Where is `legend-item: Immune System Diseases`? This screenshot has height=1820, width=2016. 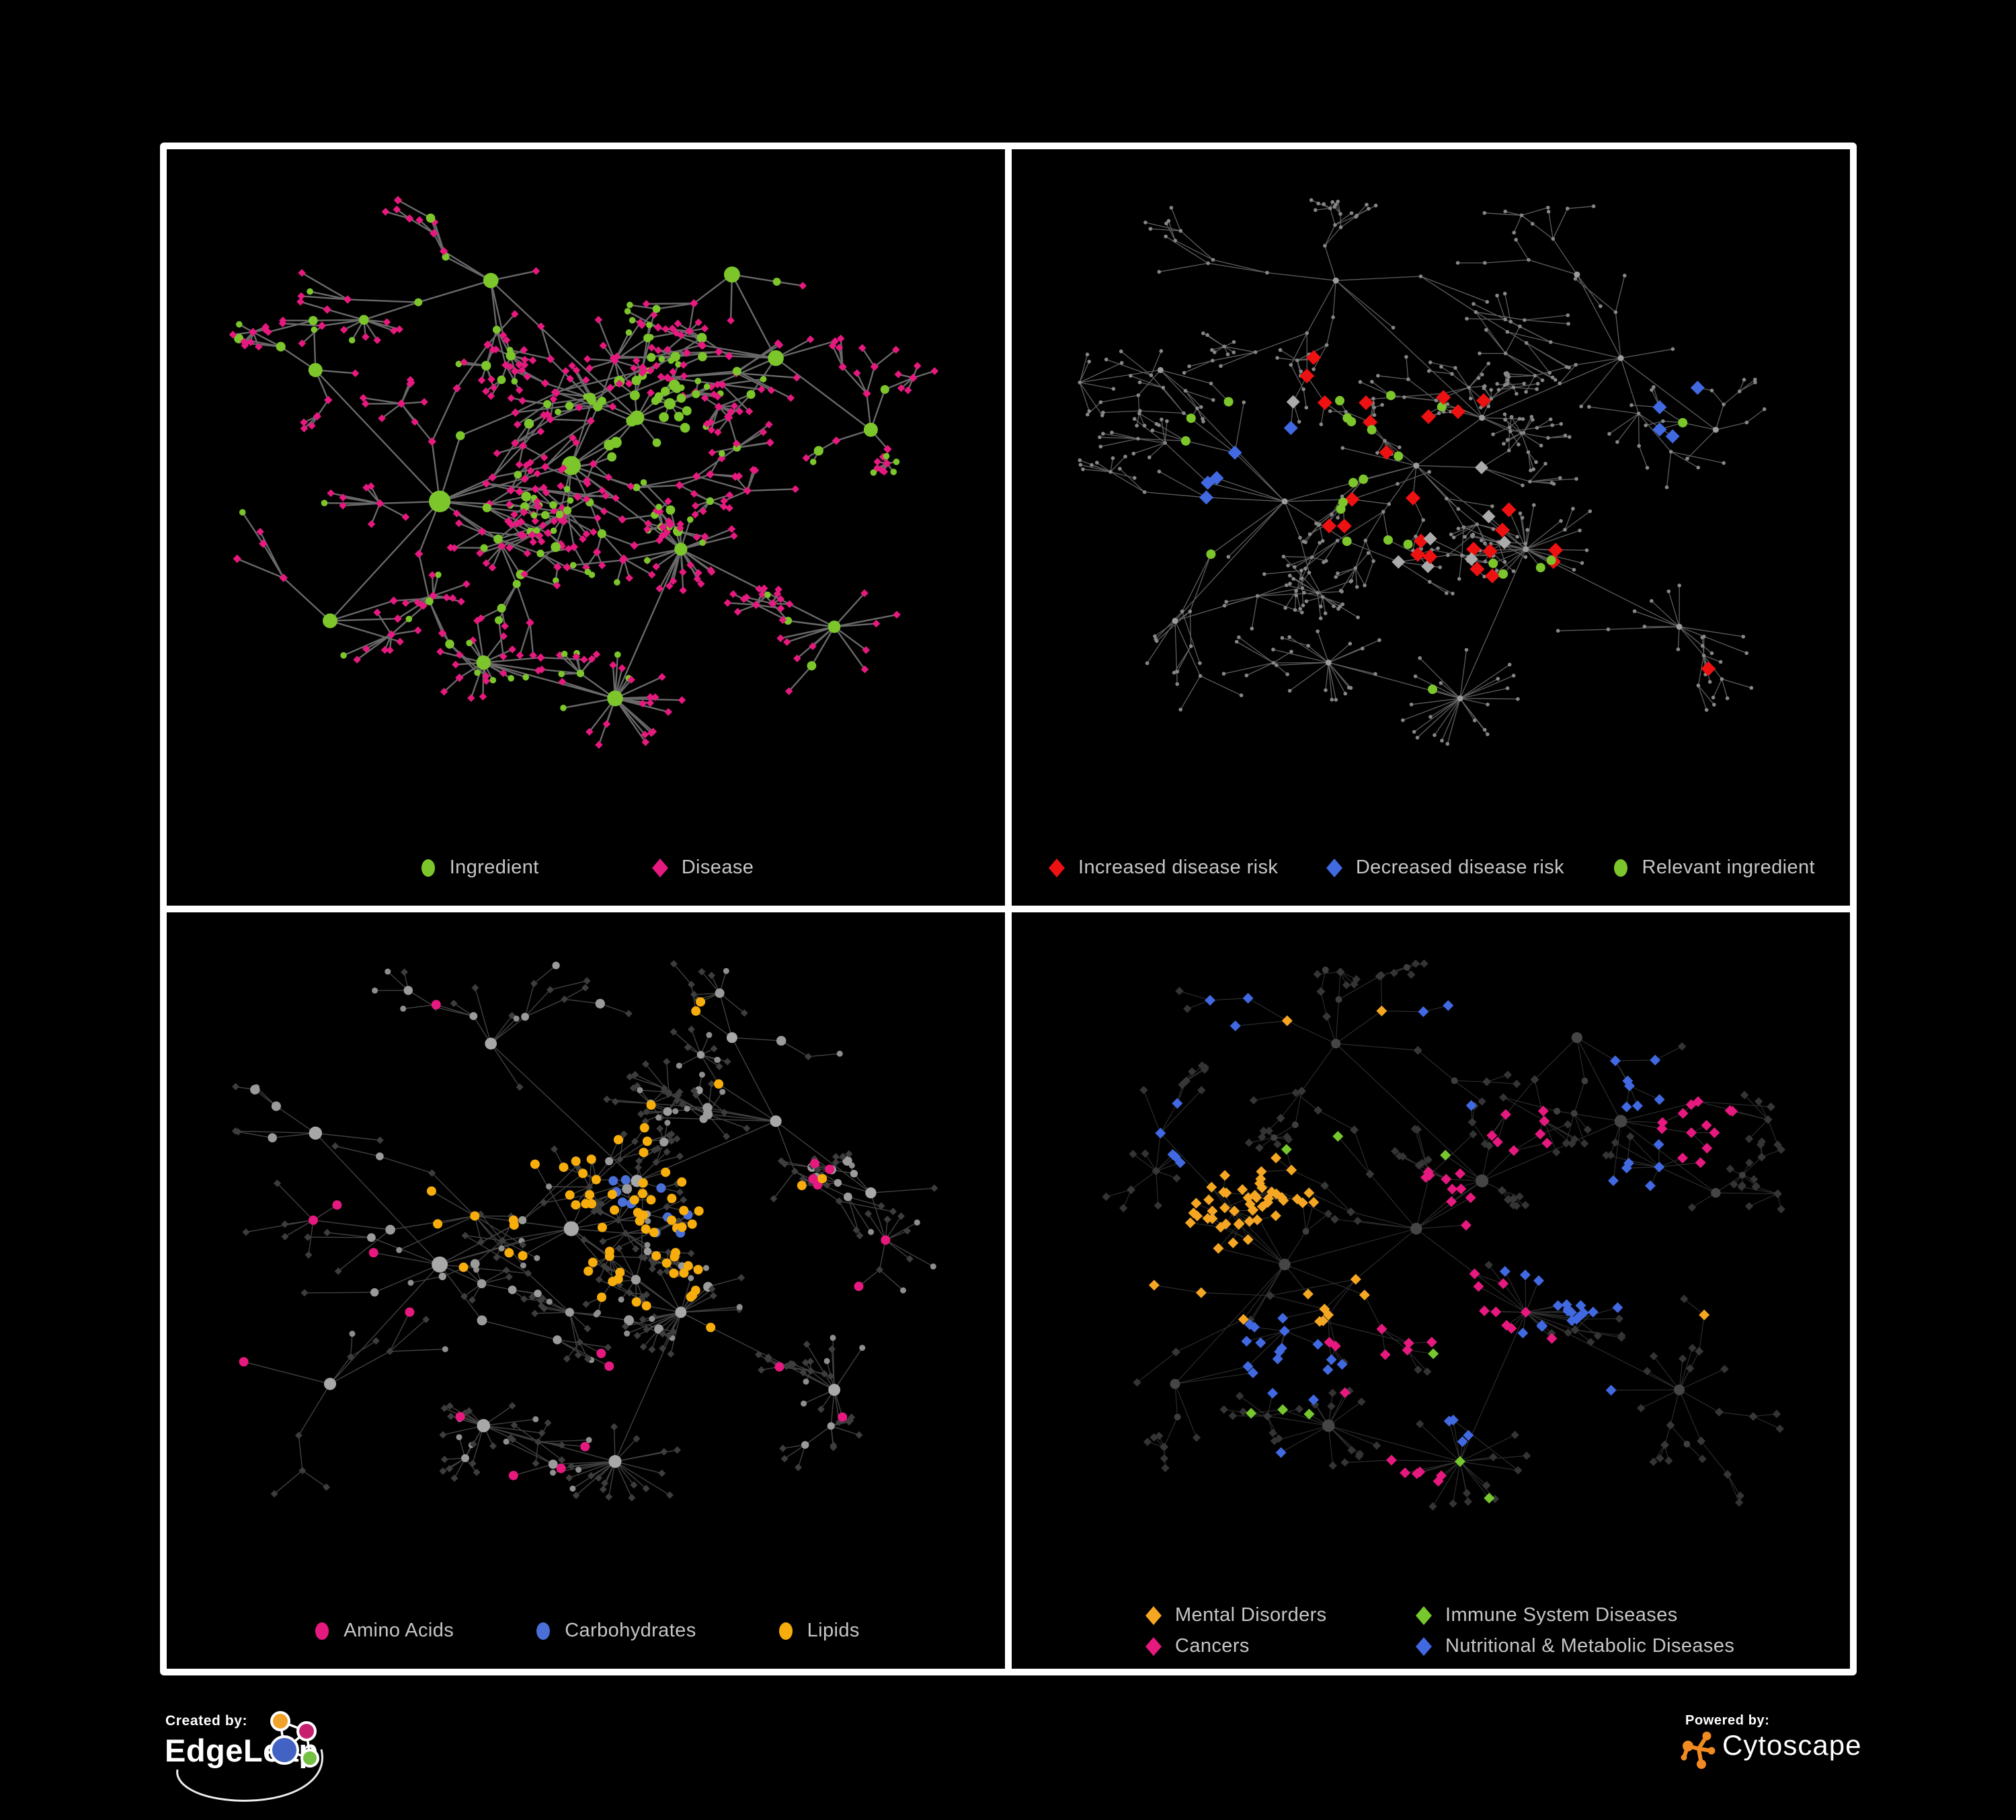
legend-item: Immune System Diseases is located at coordinates (1574, 1615).